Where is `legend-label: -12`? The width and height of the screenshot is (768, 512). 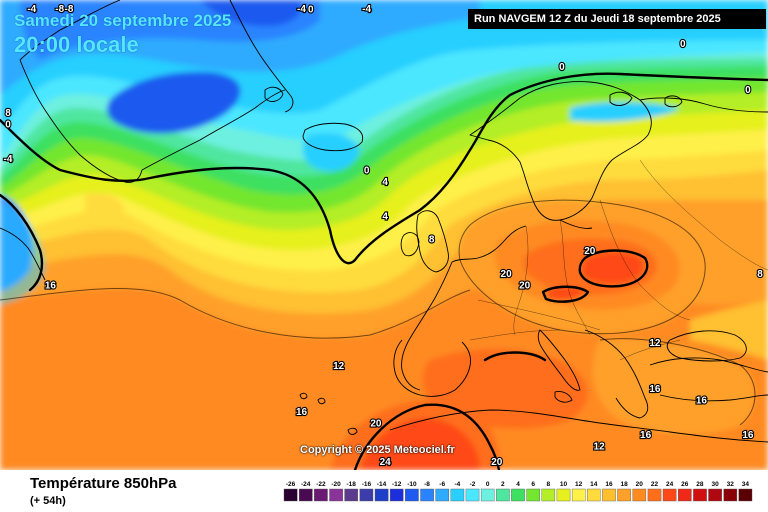 legend-label: -12 is located at coordinates (397, 484).